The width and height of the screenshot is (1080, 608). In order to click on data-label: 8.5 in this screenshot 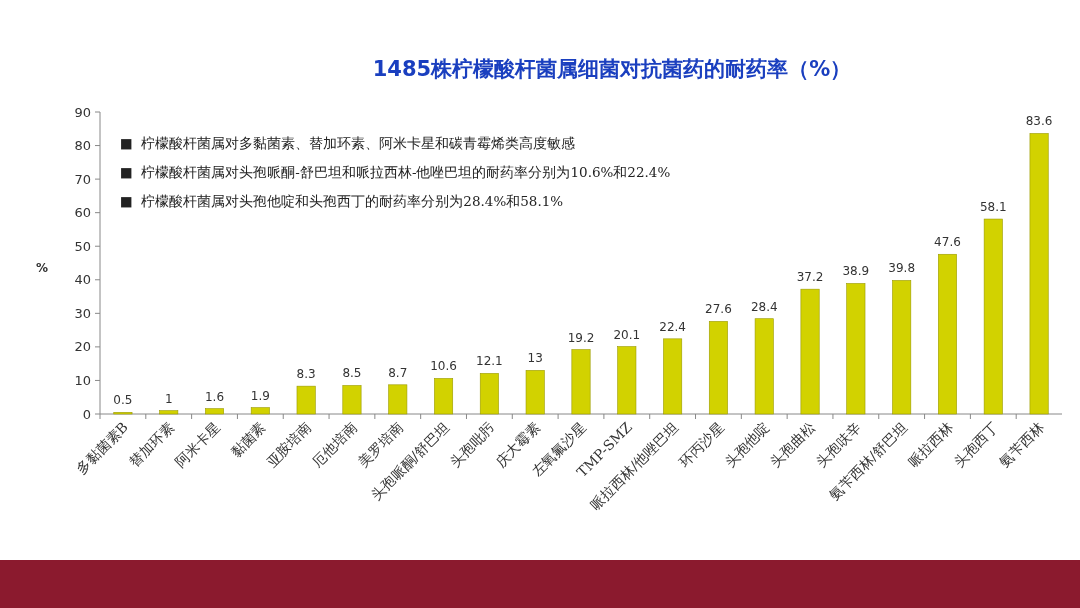, I will do `click(352, 373)`.